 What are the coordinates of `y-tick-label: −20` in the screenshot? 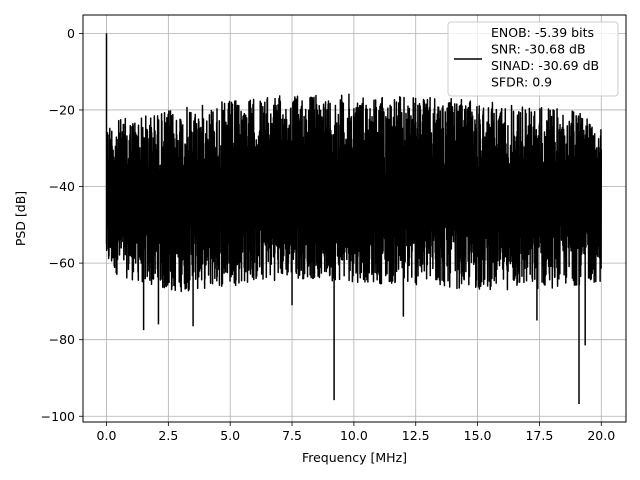 It's located at (62, 109).